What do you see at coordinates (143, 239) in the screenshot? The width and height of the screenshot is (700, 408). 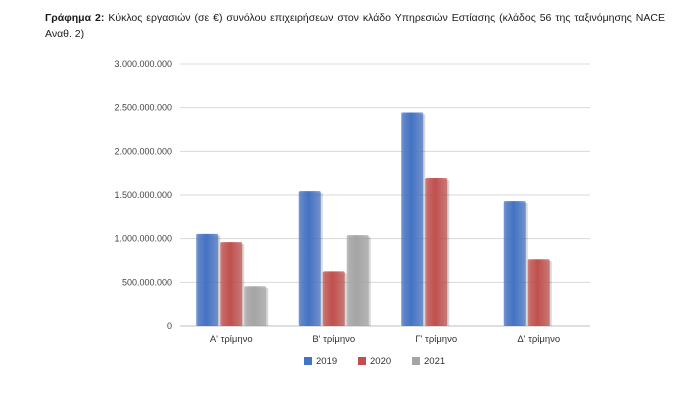 I see `y-tick-label: 1.000.000.000` at bounding box center [143, 239].